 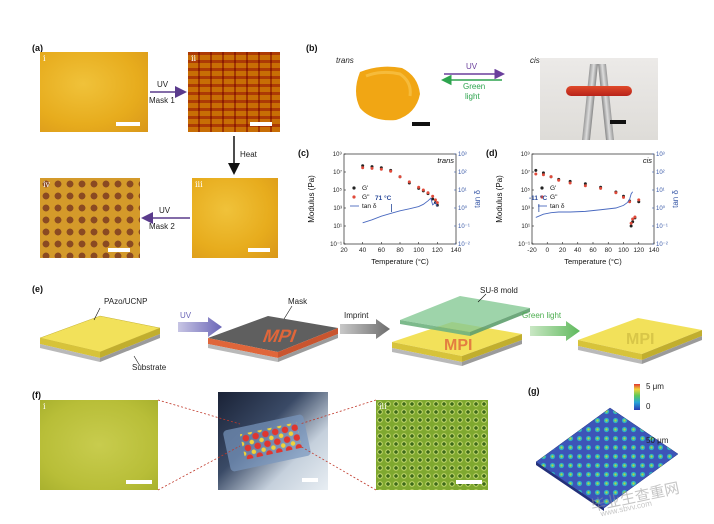 I want to click on panel-d-label: (d), so click(x=492, y=153).